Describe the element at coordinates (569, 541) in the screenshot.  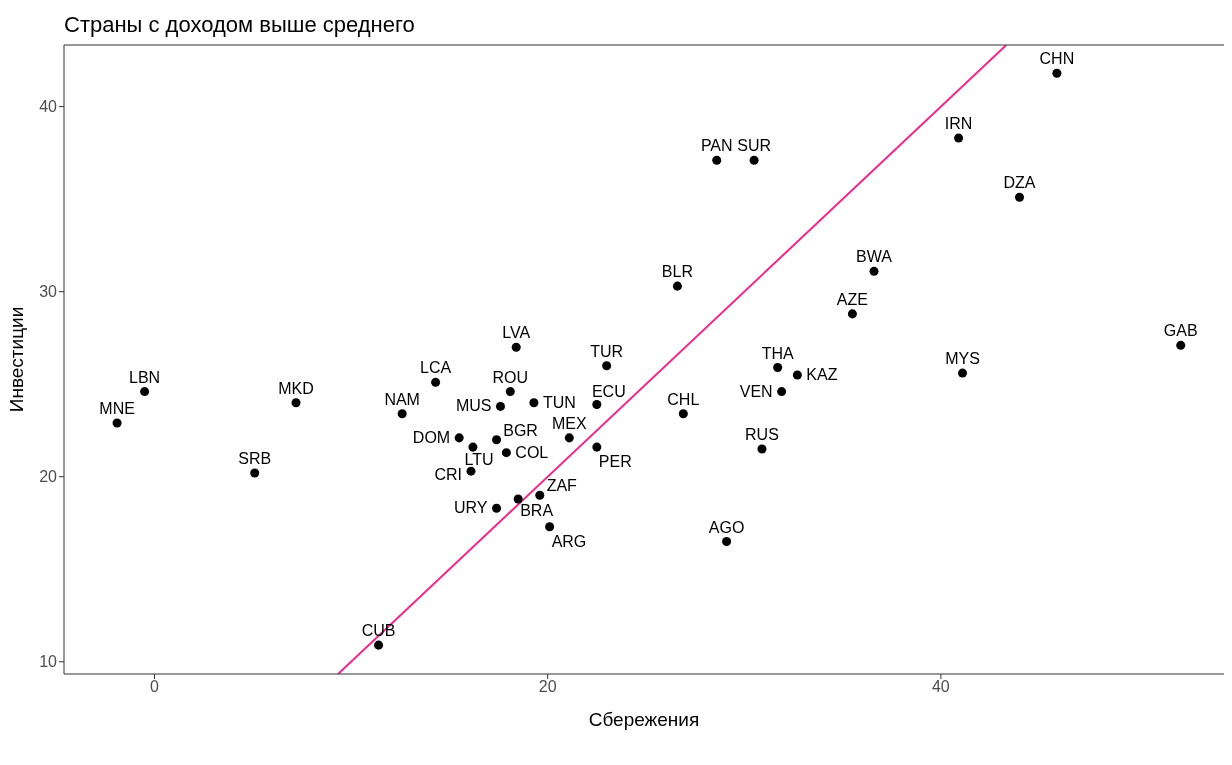
I see `annotation: ARG` at that location.